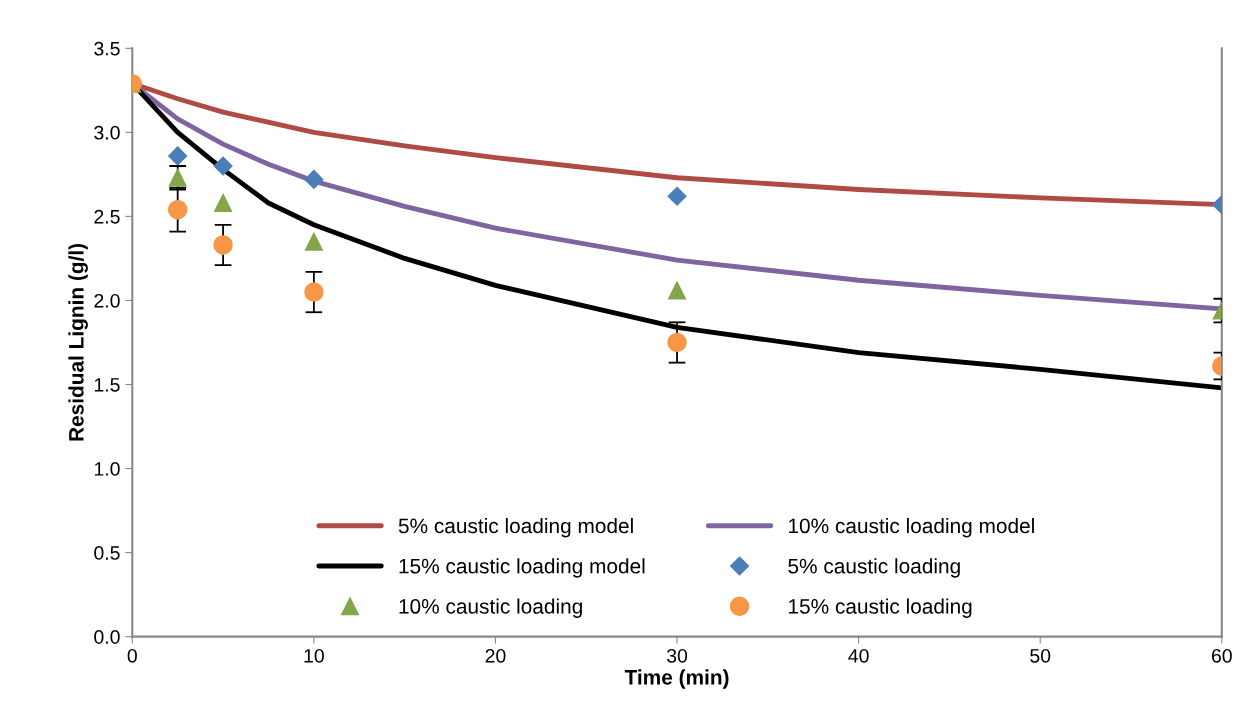 The height and width of the screenshot is (721, 1248). Describe the element at coordinates (1221, 655) in the screenshot. I see `x-tick-label: 60` at that location.